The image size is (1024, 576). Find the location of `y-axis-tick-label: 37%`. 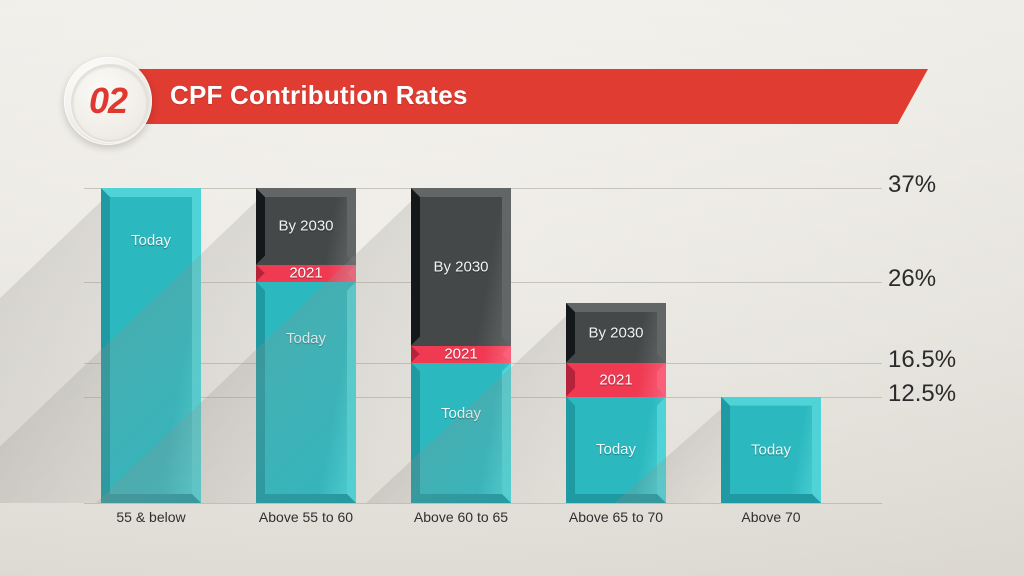

y-axis-tick-label: 37% is located at coordinates (912, 184).